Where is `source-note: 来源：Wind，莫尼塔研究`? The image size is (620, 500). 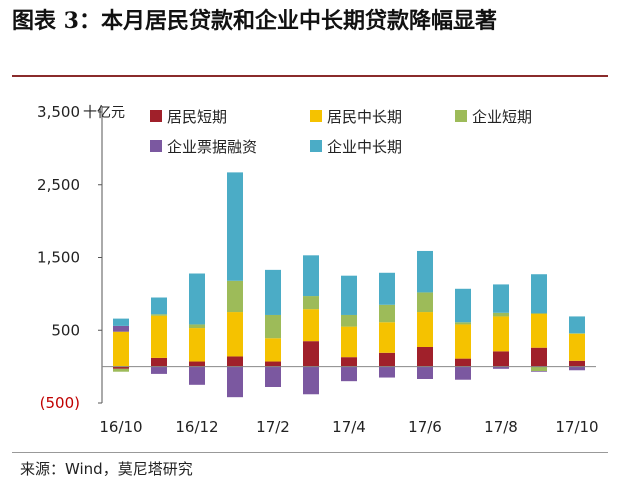
source-note: 来源：Wind，莫尼塔研究 is located at coordinates (106, 469).